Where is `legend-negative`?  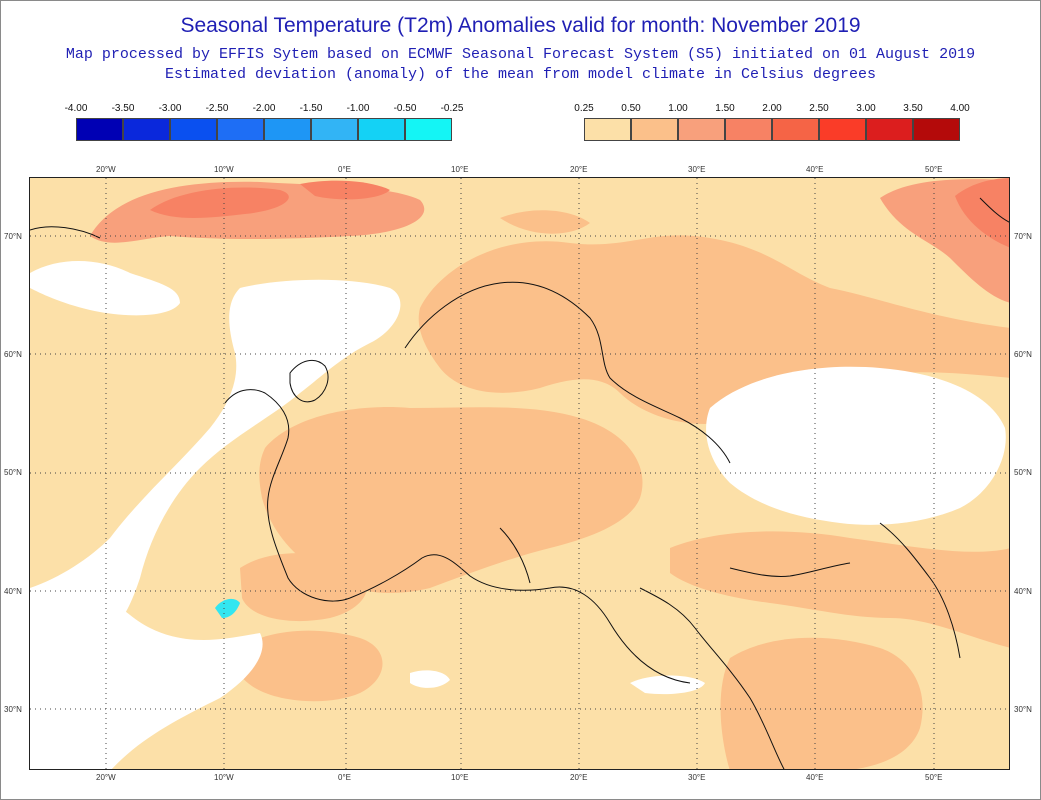 legend-negative is located at coordinates (264, 122).